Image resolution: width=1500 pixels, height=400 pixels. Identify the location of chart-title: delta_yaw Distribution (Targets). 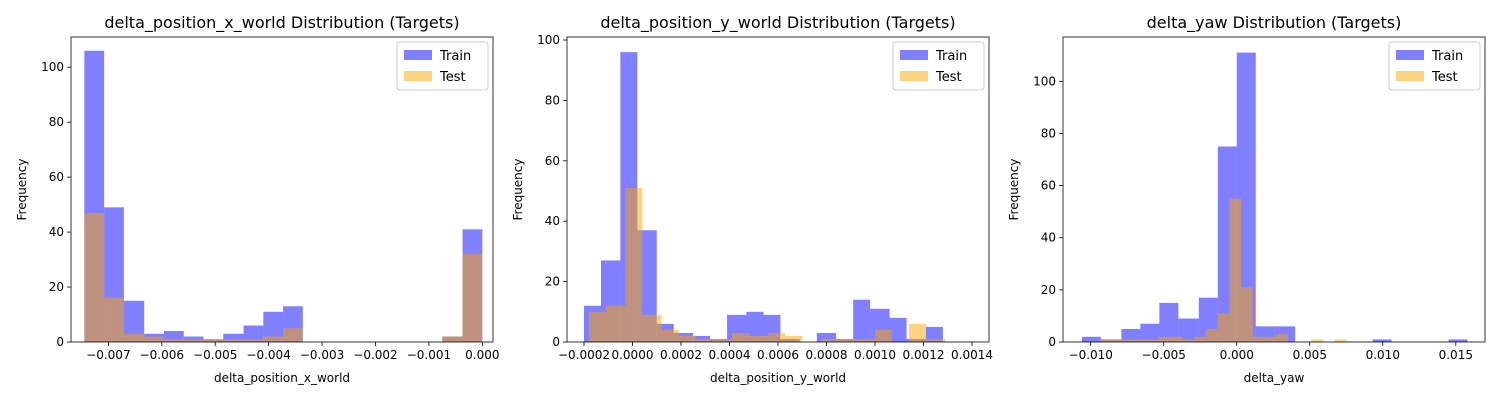
(1274, 23).